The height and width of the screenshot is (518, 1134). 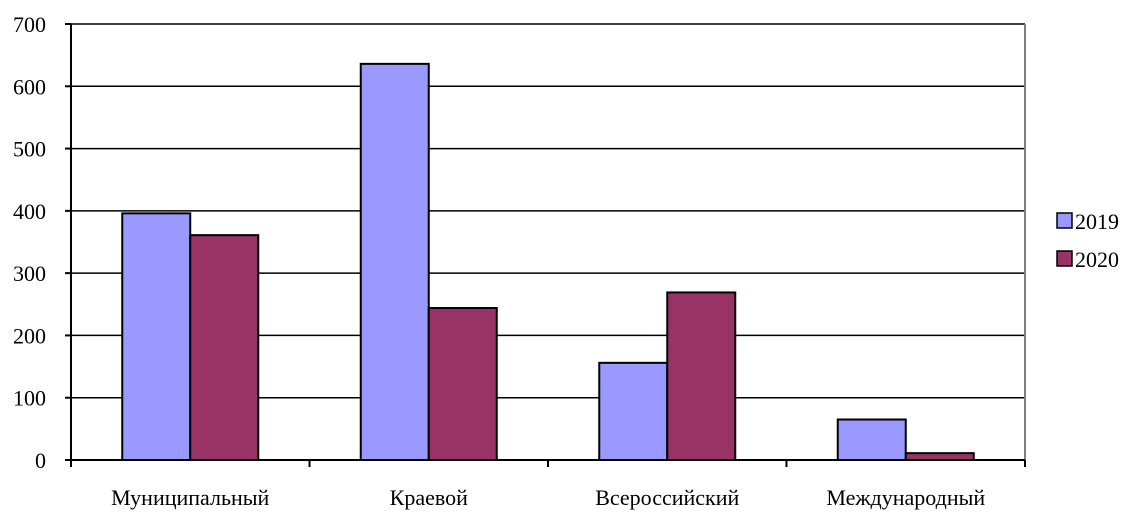 I want to click on legend-label-2020: 2020, so click(x=1097, y=259).